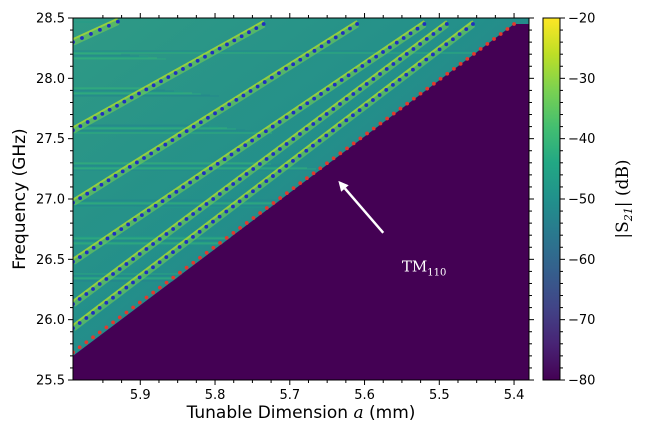  What do you see at coordinates (581, 19) in the screenshot?
I see `colorbar-tick-label: −20` at bounding box center [581, 19].